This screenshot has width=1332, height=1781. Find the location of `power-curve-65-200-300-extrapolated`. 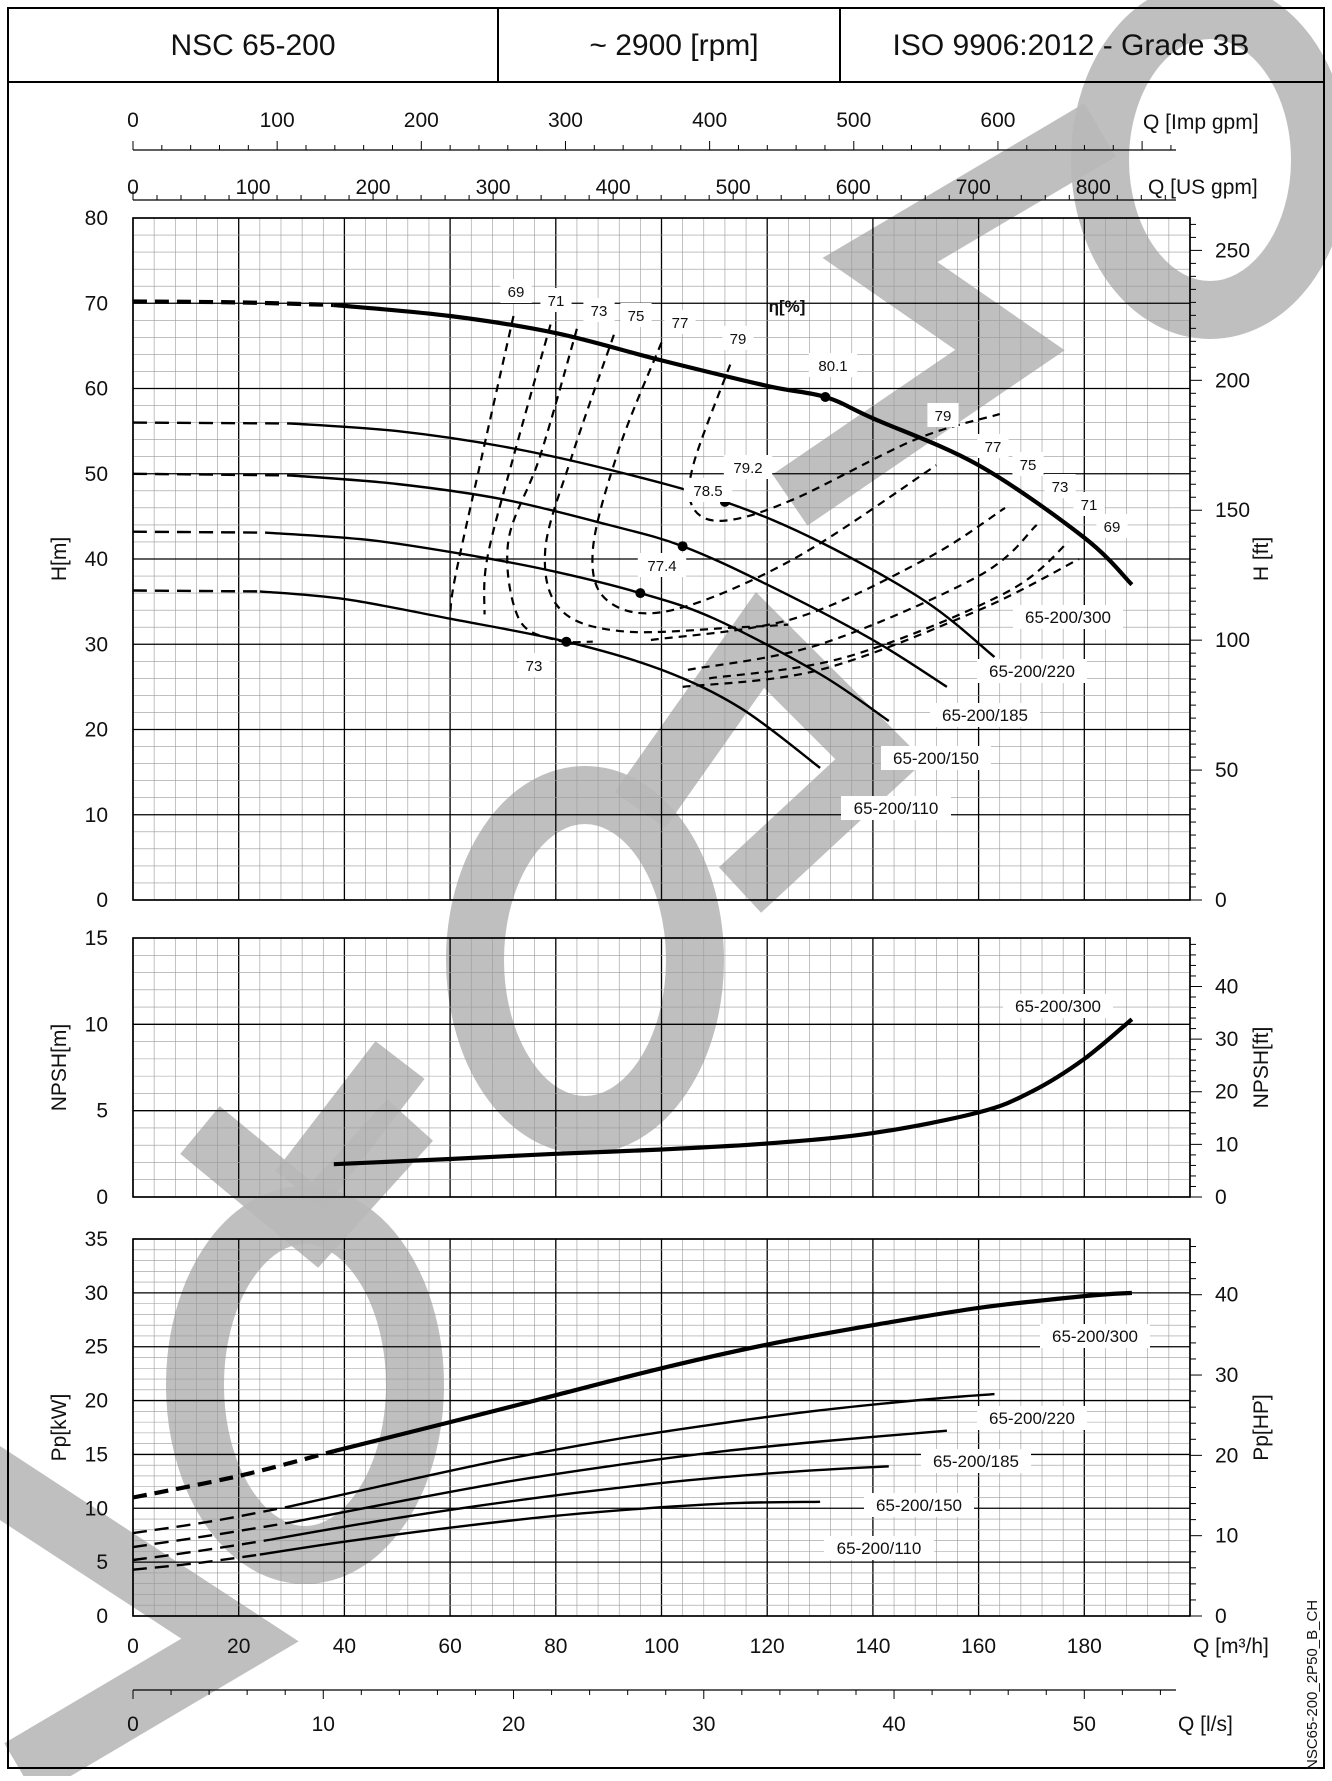

power-curve-65-200-300-extrapolated is located at coordinates (233, 1474).